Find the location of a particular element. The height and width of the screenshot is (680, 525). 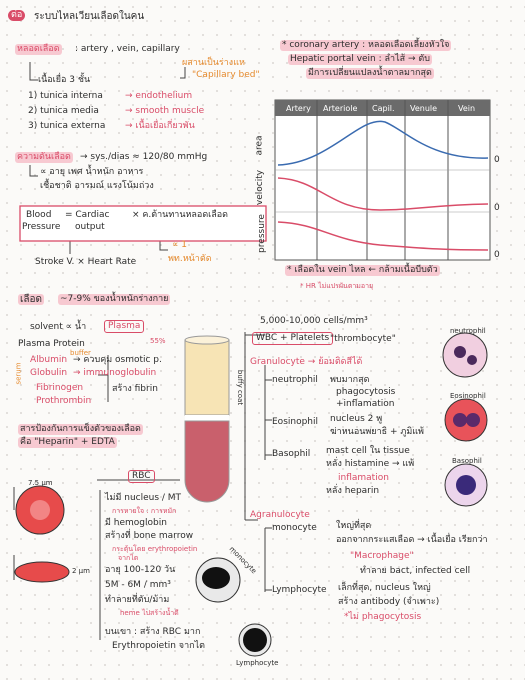

axis-label: pressure is located at coordinates (261, 233).